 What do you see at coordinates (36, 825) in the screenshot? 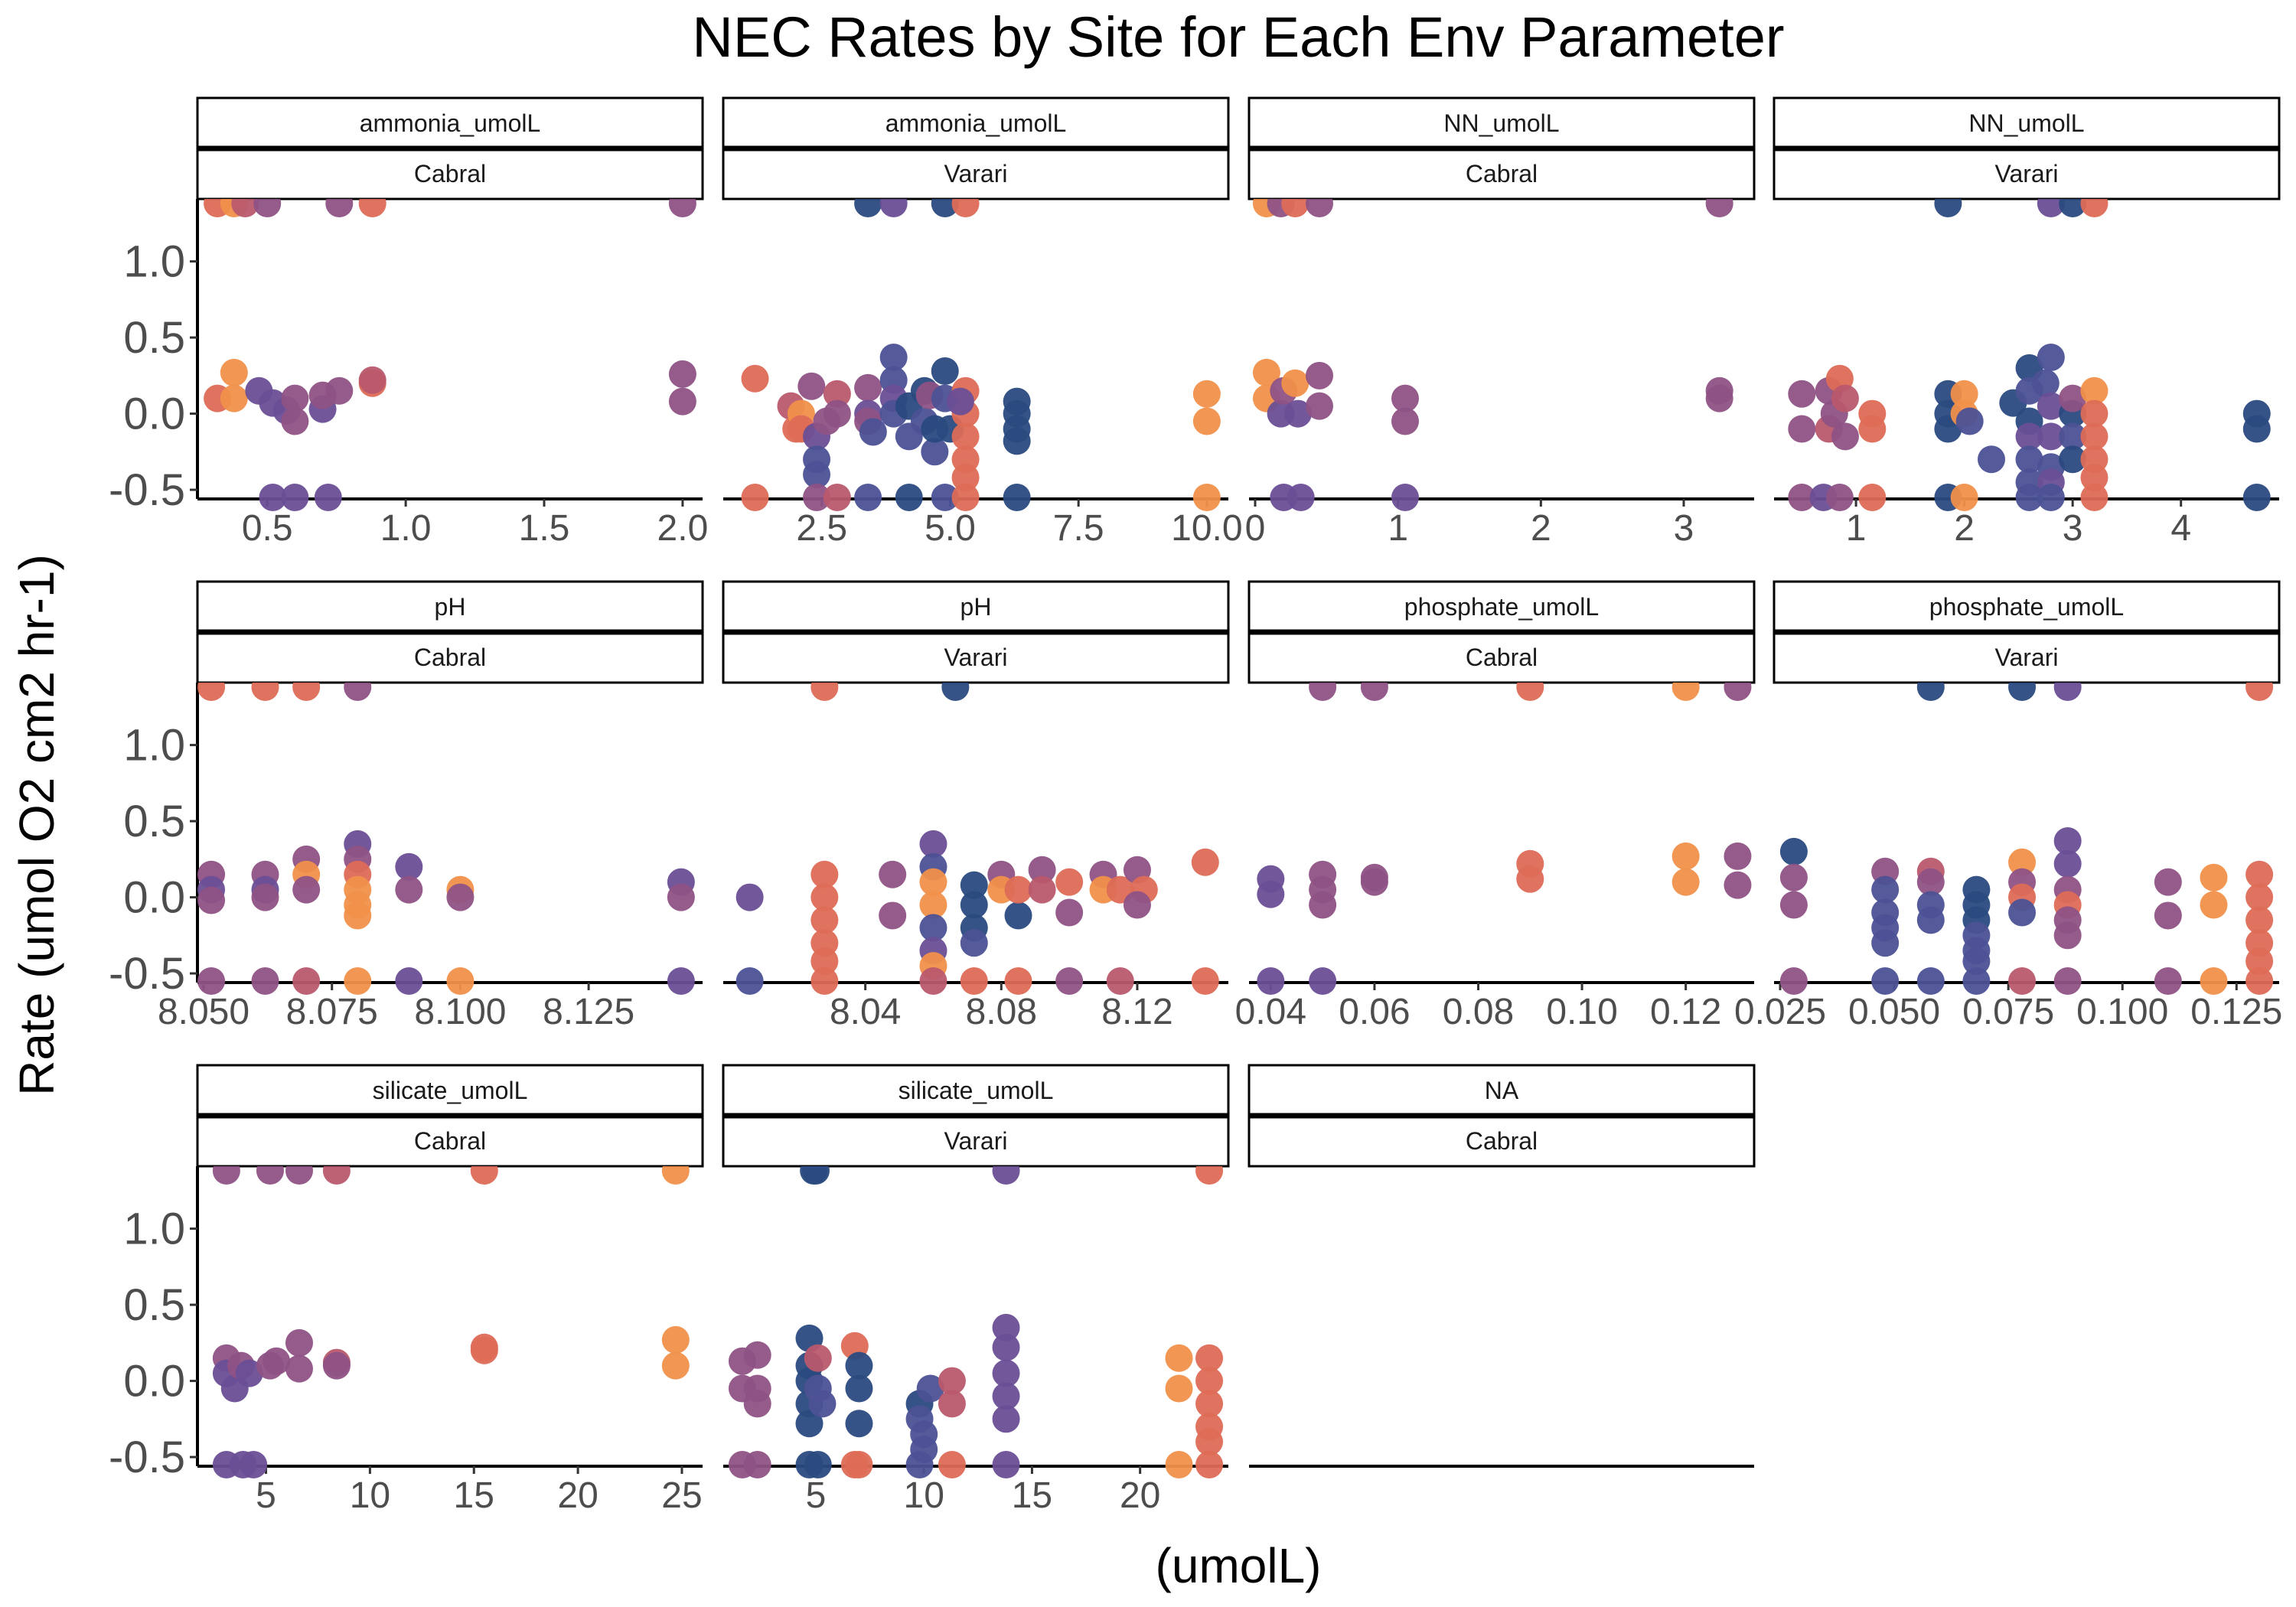
I see `y-axis-title: Rate (umol O2 cm2 hr-1)` at bounding box center [36, 825].